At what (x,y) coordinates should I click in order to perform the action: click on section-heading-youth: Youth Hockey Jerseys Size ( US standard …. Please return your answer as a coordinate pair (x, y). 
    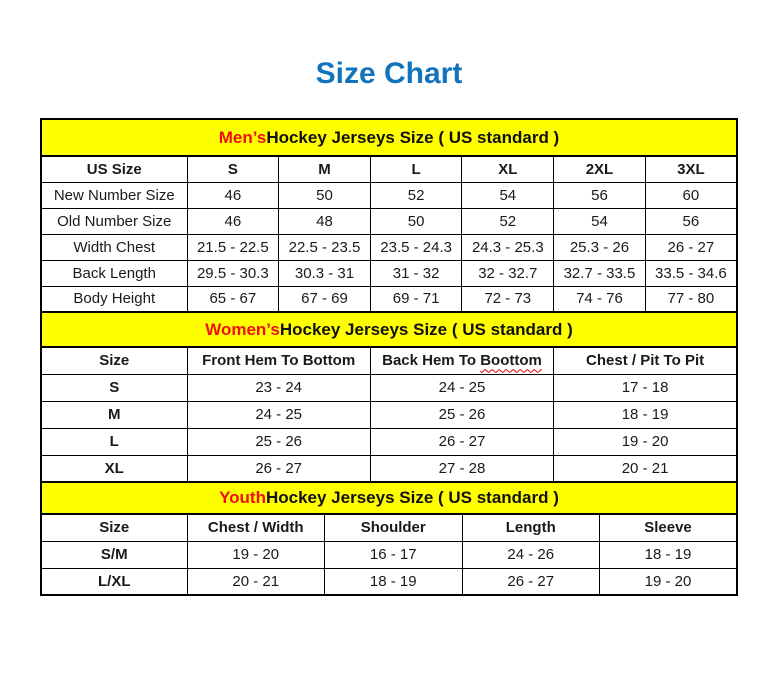
    Looking at the image, I should click on (389, 498).